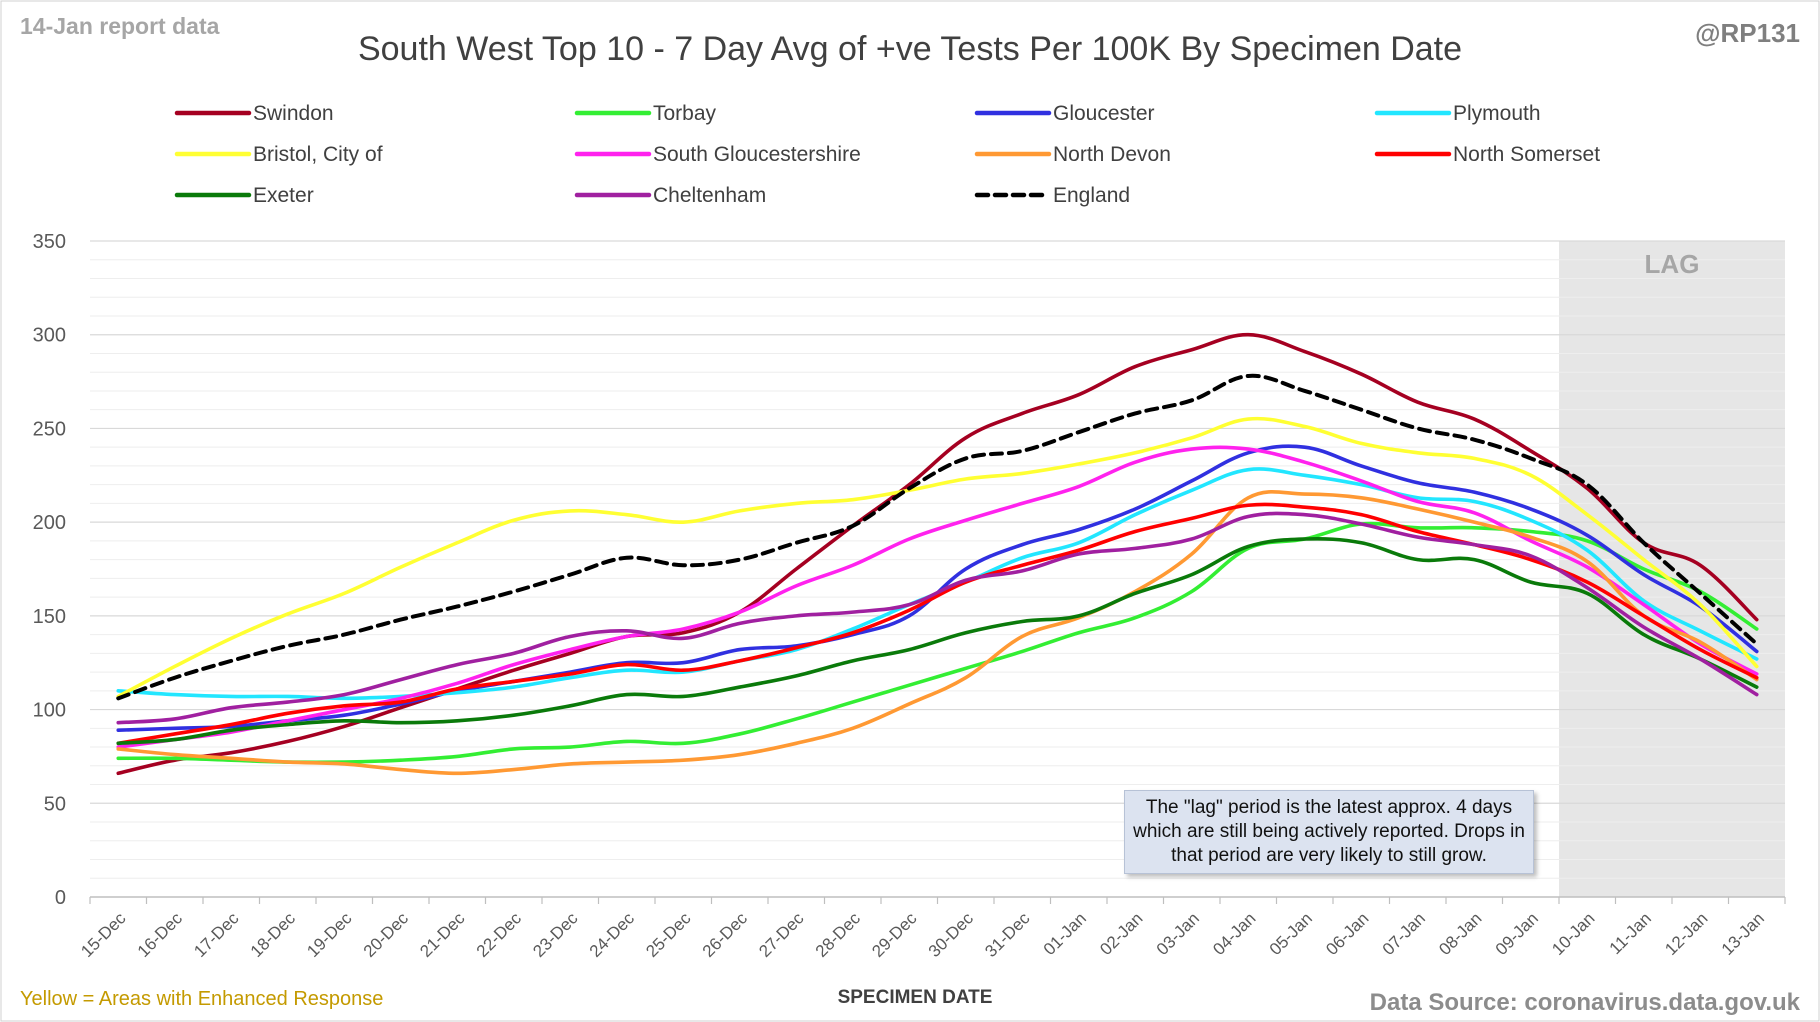 This screenshot has width=1820, height=1022. I want to click on y-tick-label: 100, so click(49, 711).